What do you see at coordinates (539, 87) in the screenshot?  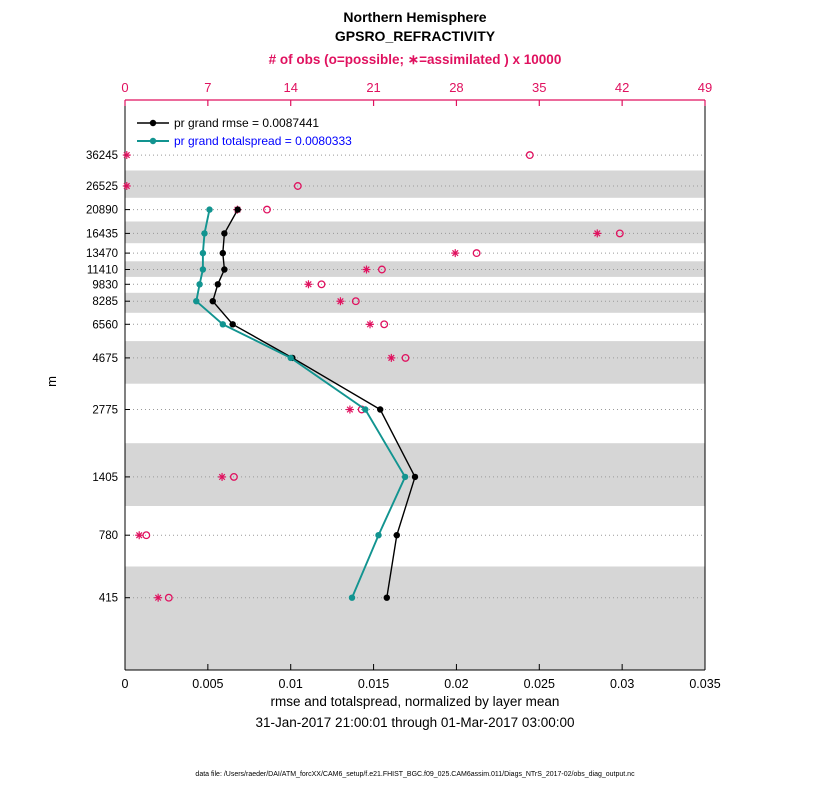 I see `top-tick-label: 35` at bounding box center [539, 87].